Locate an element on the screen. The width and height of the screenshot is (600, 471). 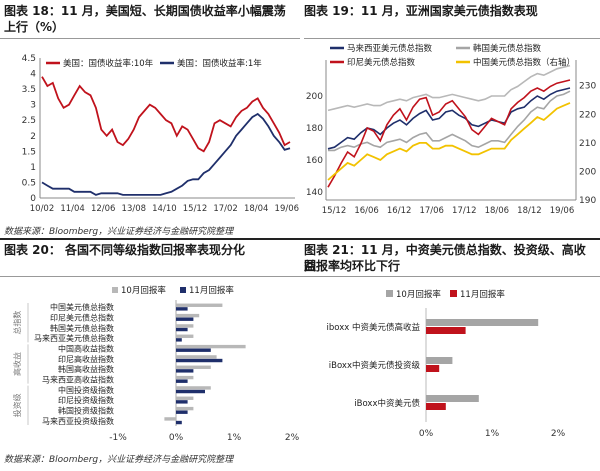
category-label: 印尼投资级指数 is located at coordinates (86, 400).